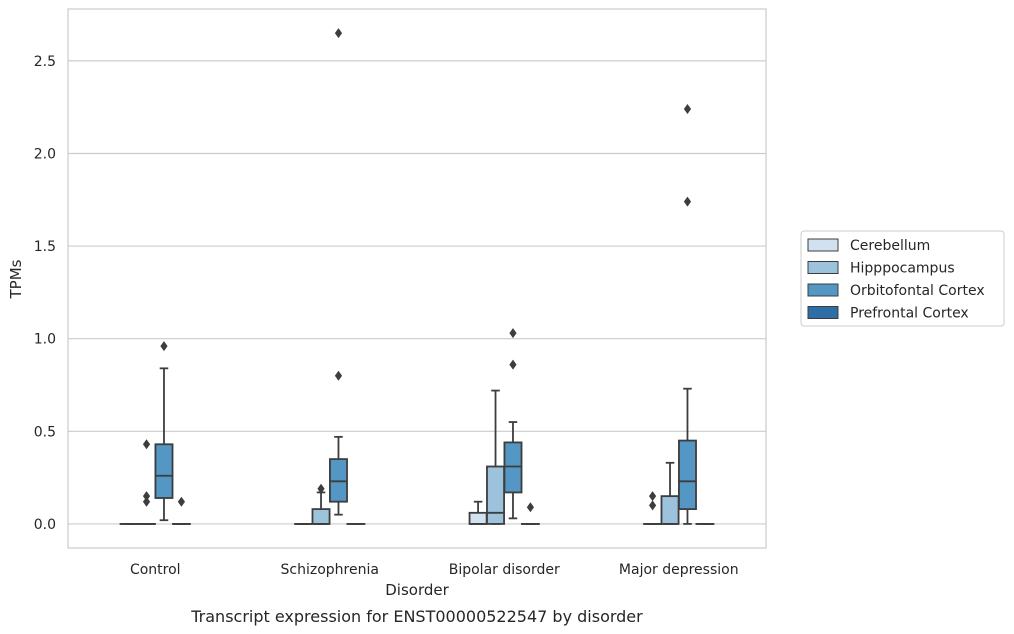  Describe the element at coordinates (16, 279) in the screenshot. I see `y-axis-title: TPMs` at that location.